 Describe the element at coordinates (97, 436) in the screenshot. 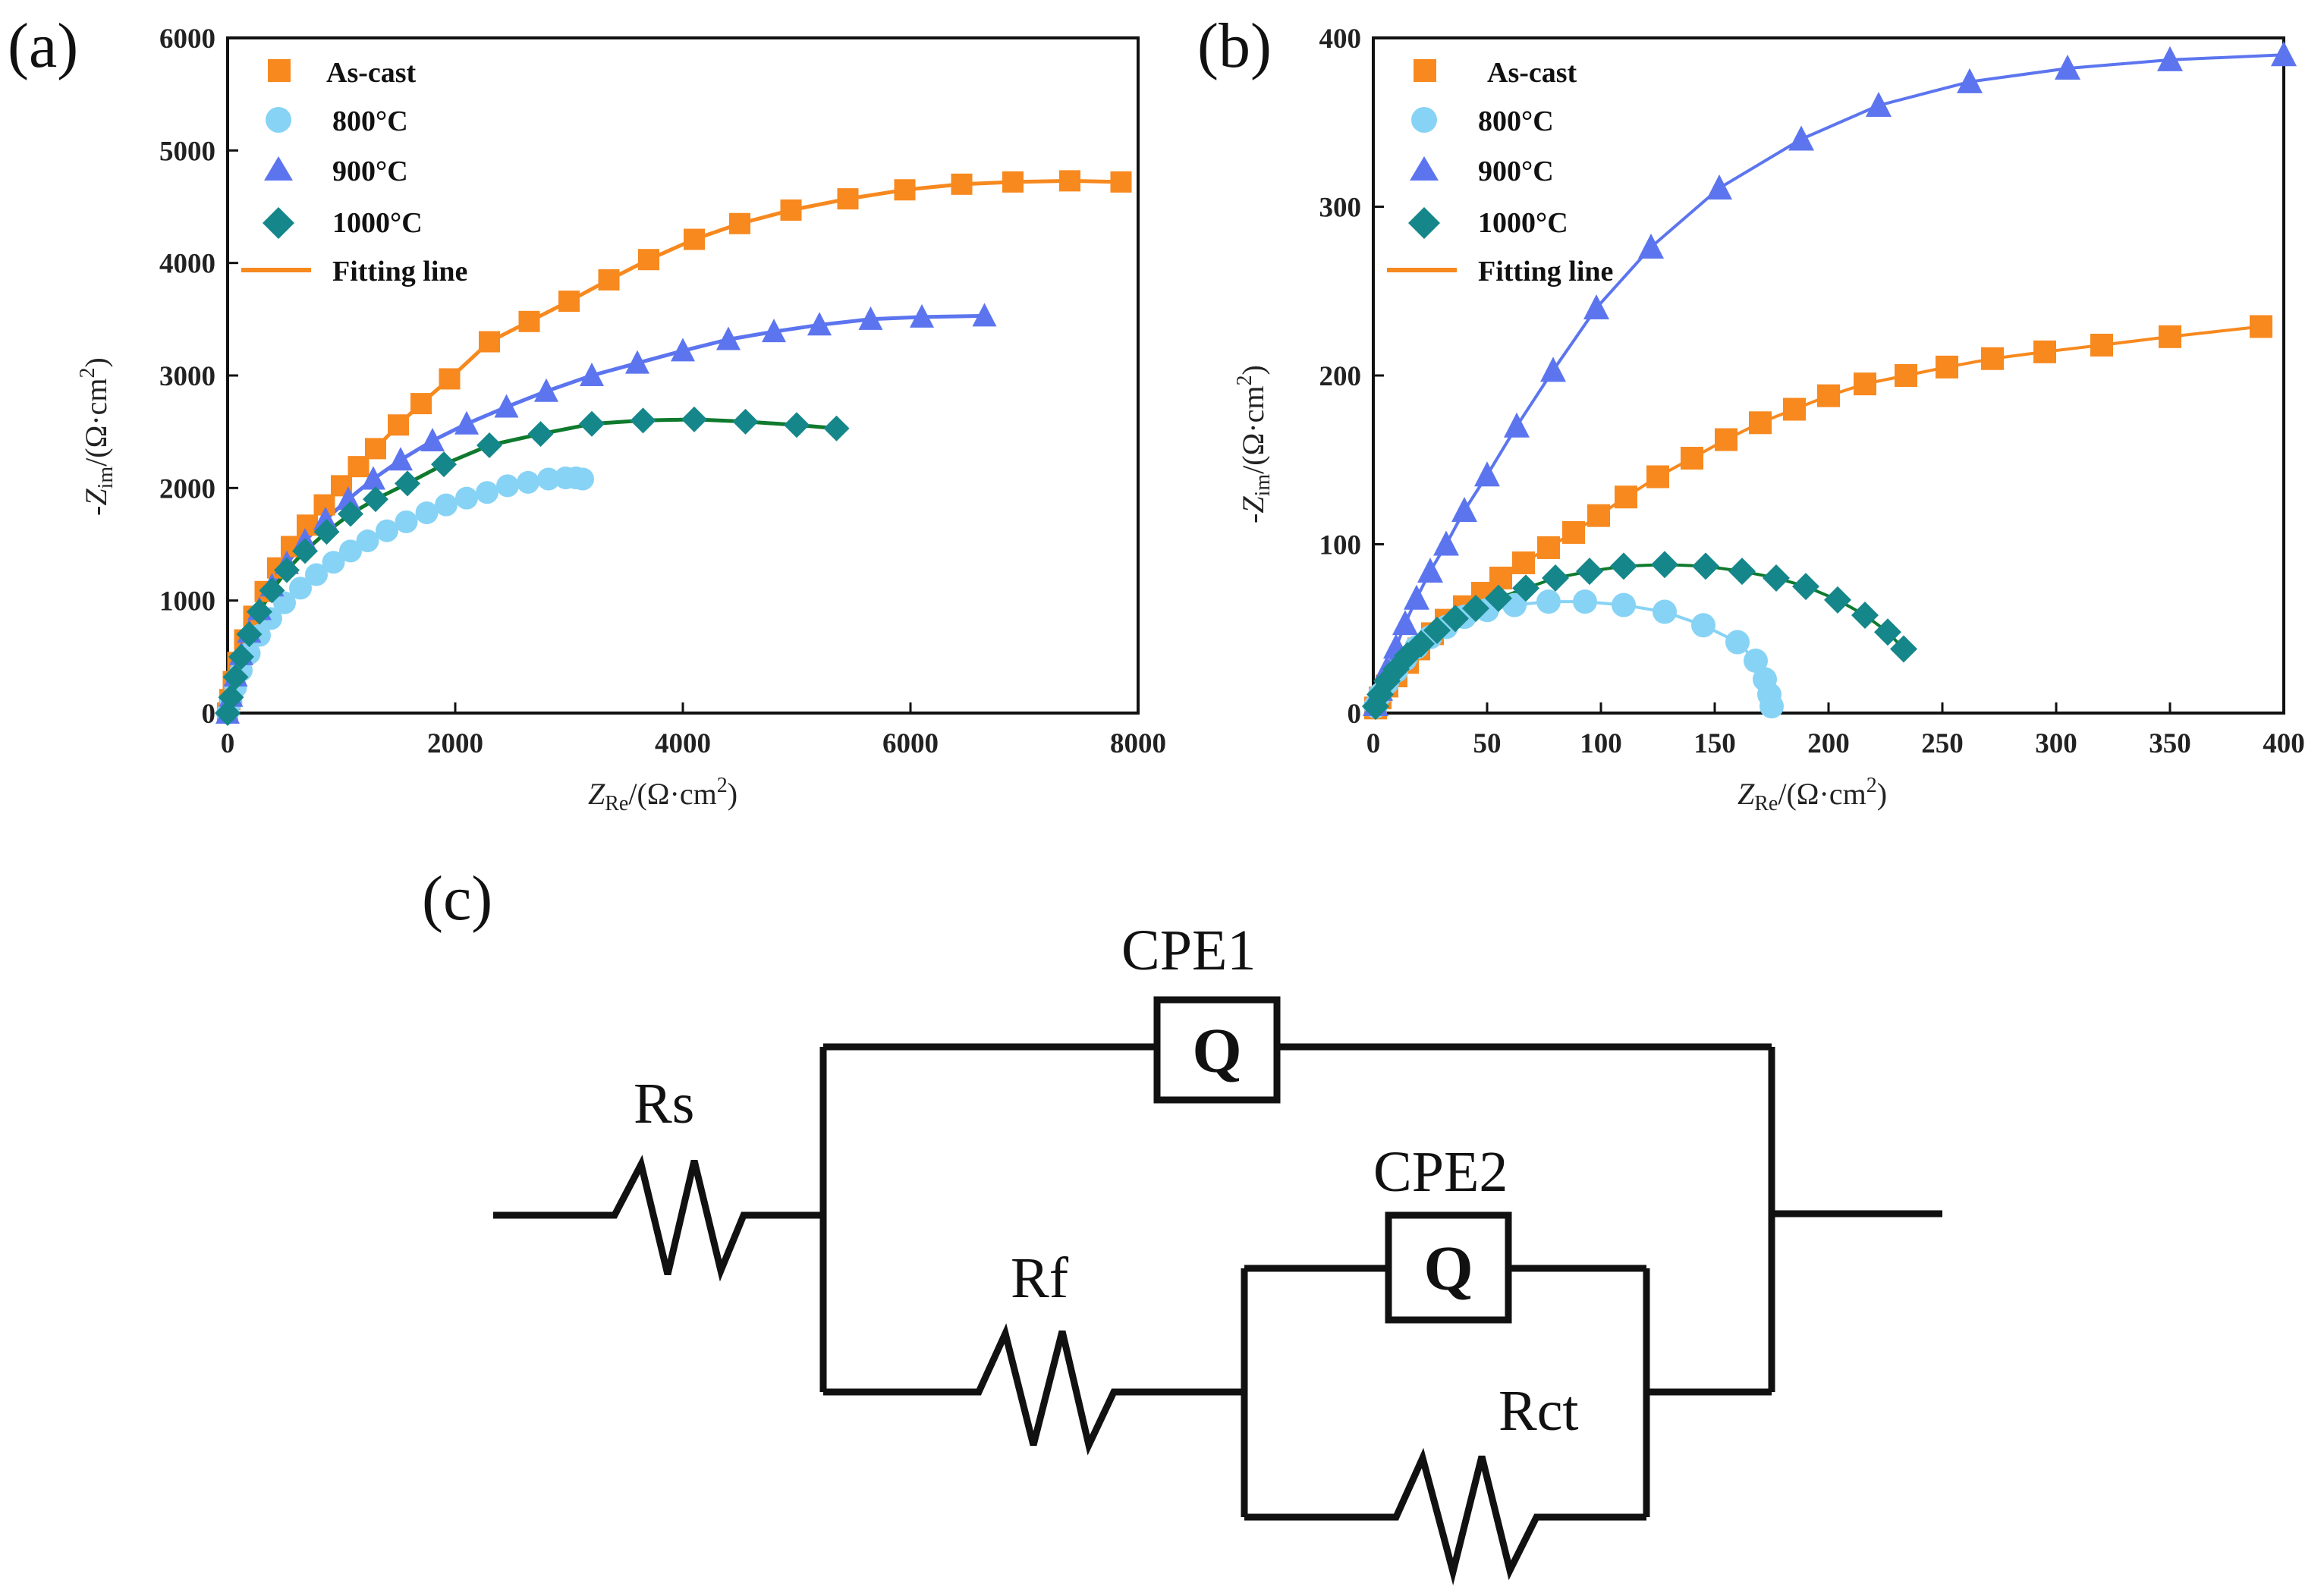

I see `chart-a-ylabel: -Zim/(Ω·cm2)` at that location.